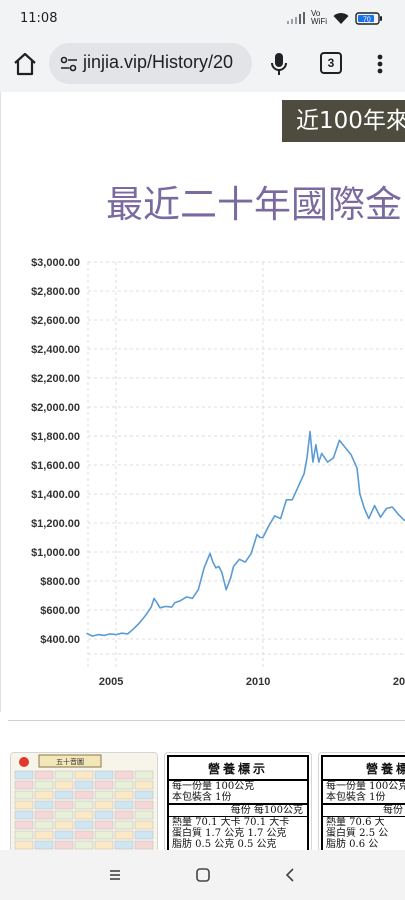  I want to click on signal-icon, so click(296, 18).